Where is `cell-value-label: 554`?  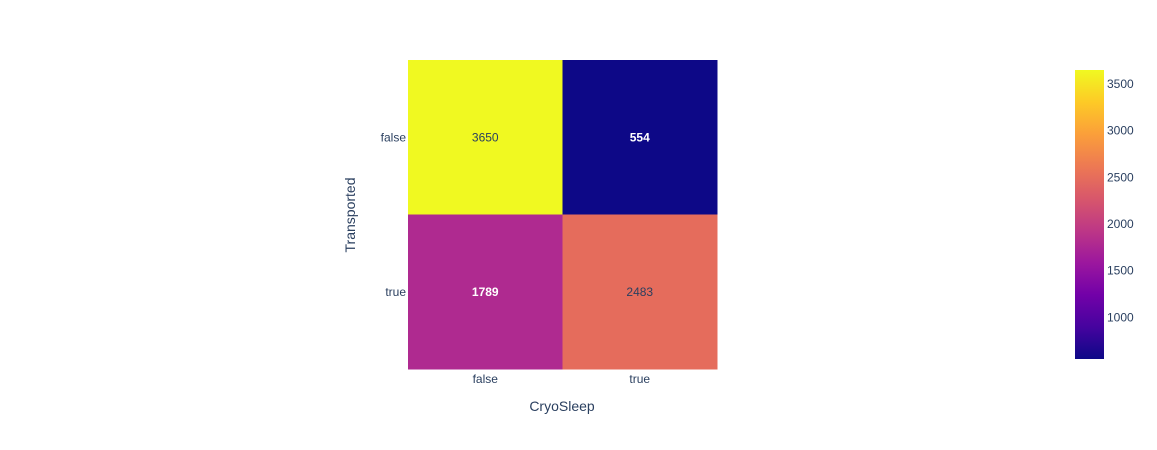
cell-value-label: 554 is located at coordinates (640, 137).